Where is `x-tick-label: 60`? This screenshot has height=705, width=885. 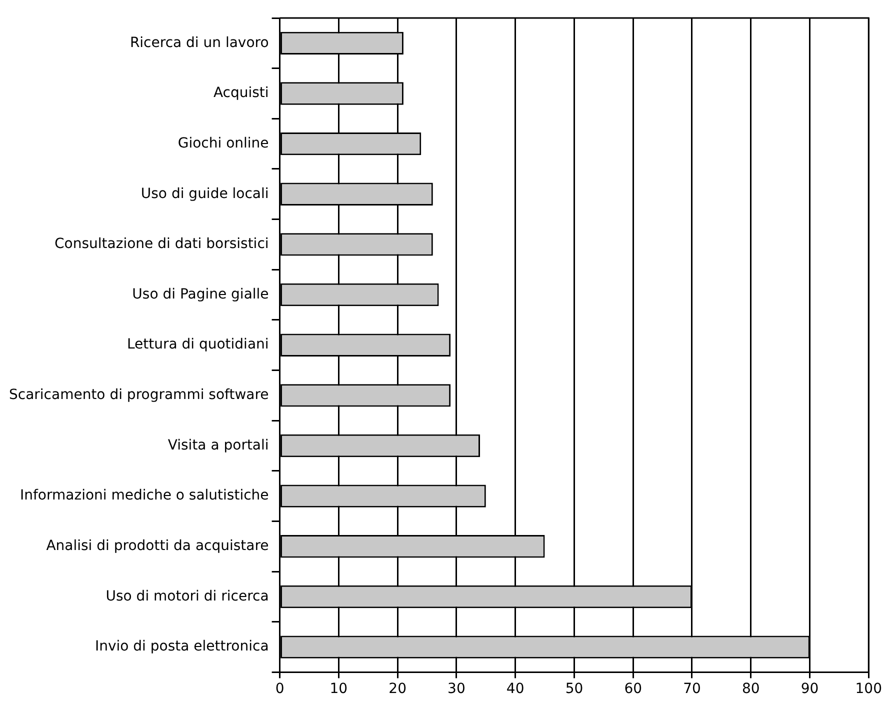
x-tick-label: 60 is located at coordinates (633, 689).